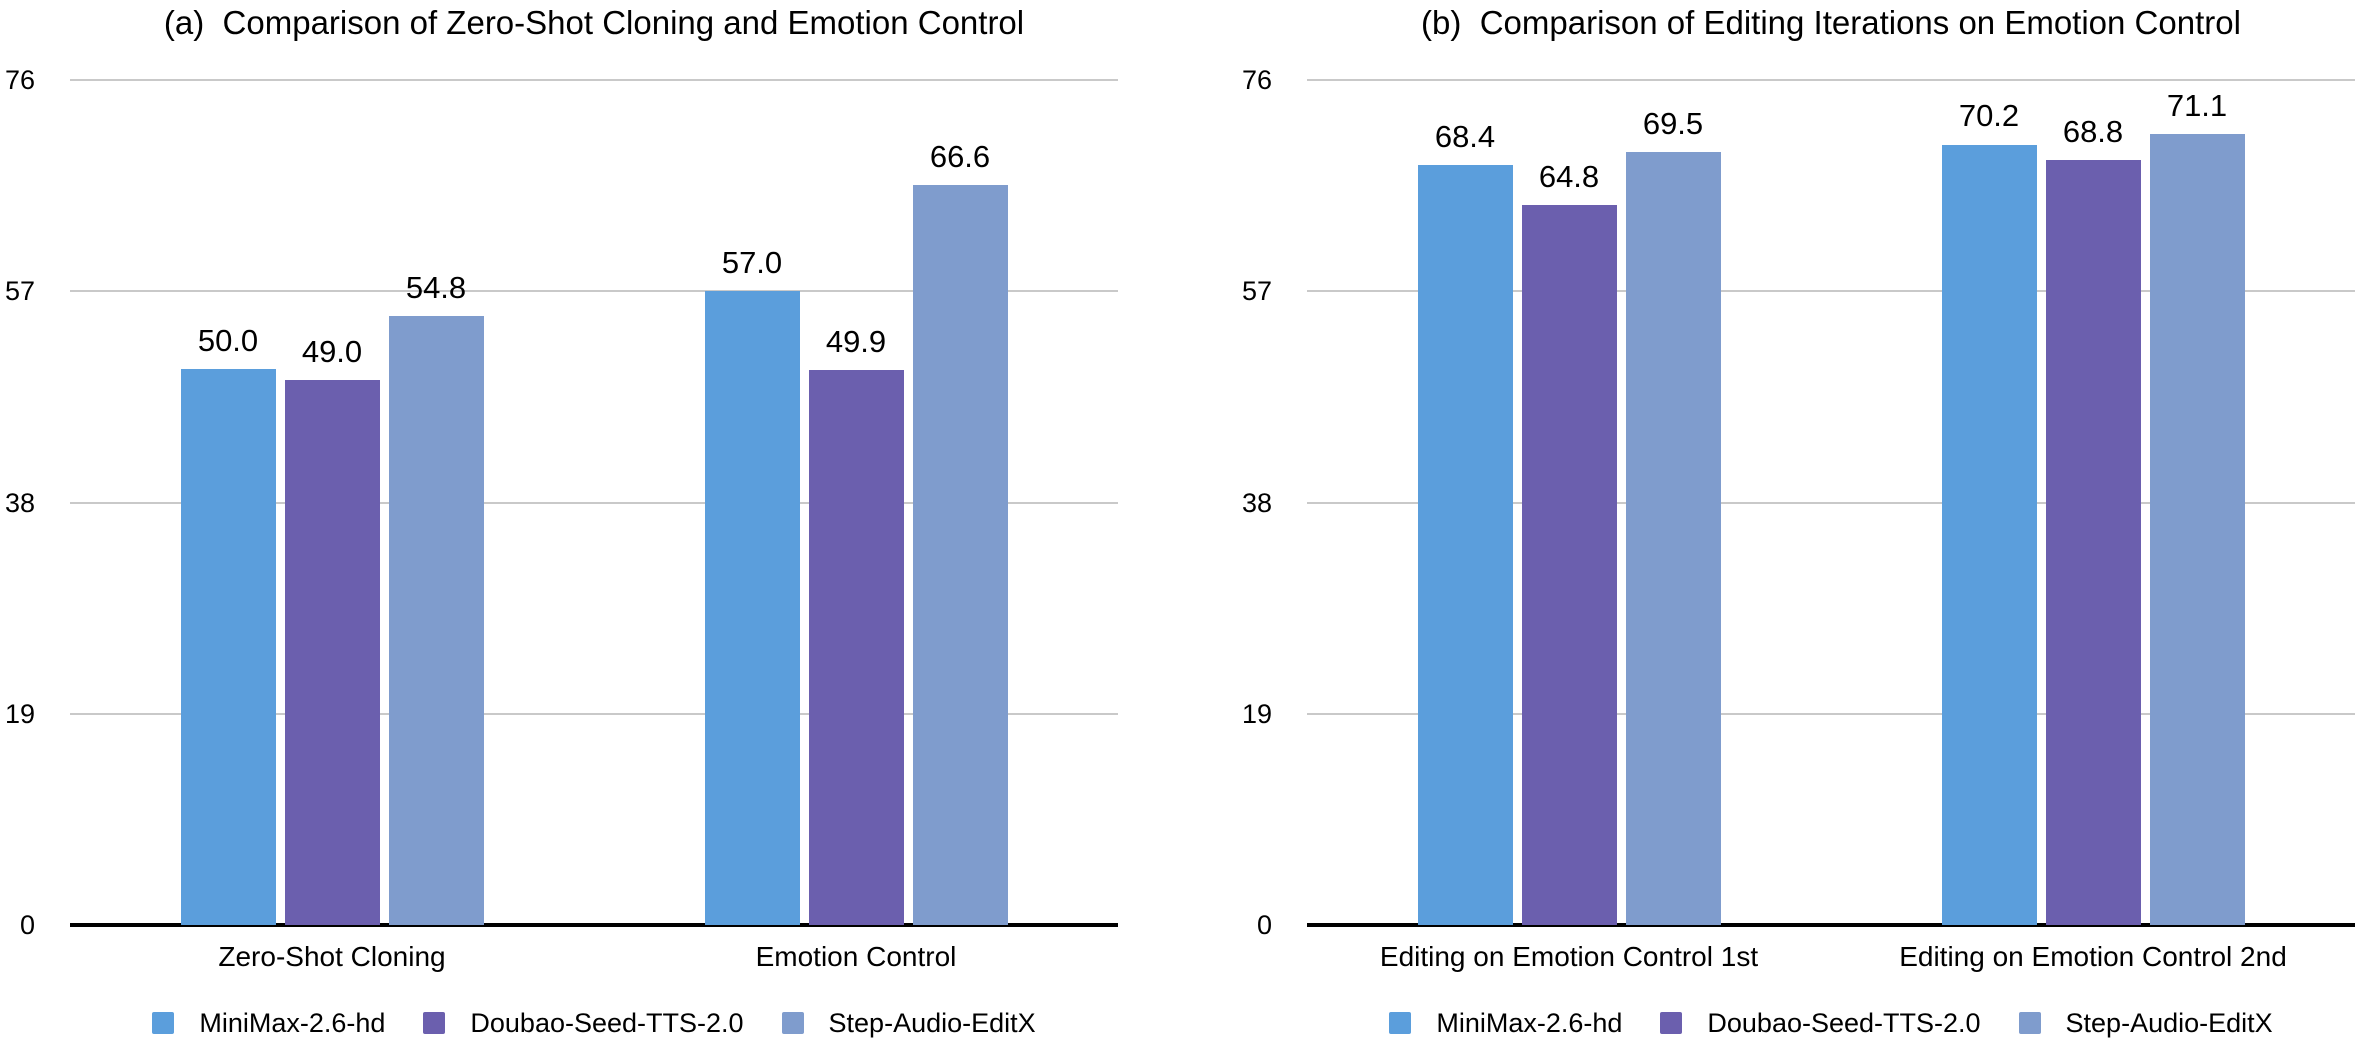  Describe the element at coordinates (960, 156) in the screenshot. I see `bar-value-label: 66.6` at that location.